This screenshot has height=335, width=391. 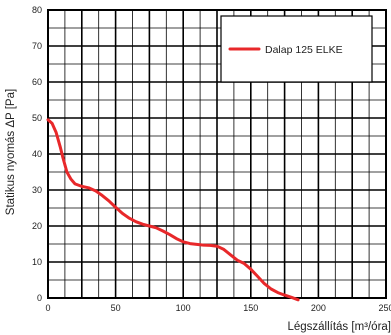 I want to click on y-tick-label: 20, so click(x=37, y=226).